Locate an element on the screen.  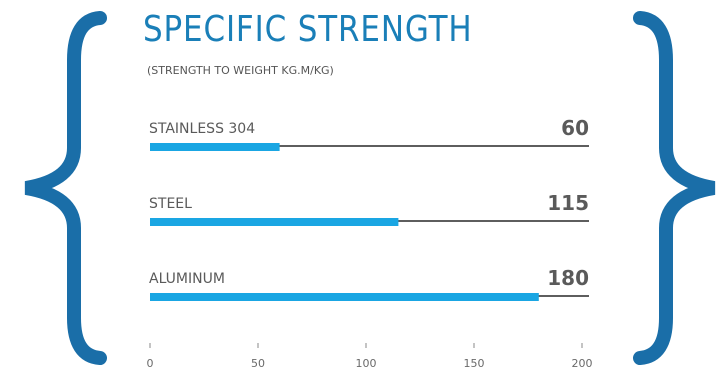
category-label: STEEL is located at coordinates (170, 204).